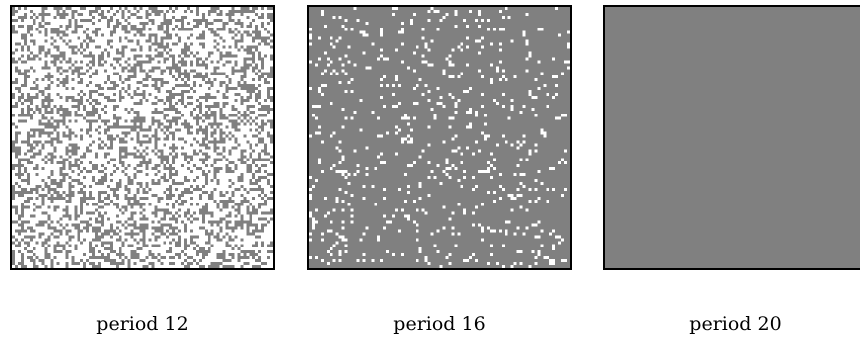 This screenshot has width=860, height=339. What do you see at coordinates (142, 324) in the screenshot?
I see `caption-period-12: period 12` at bounding box center [142, 324].